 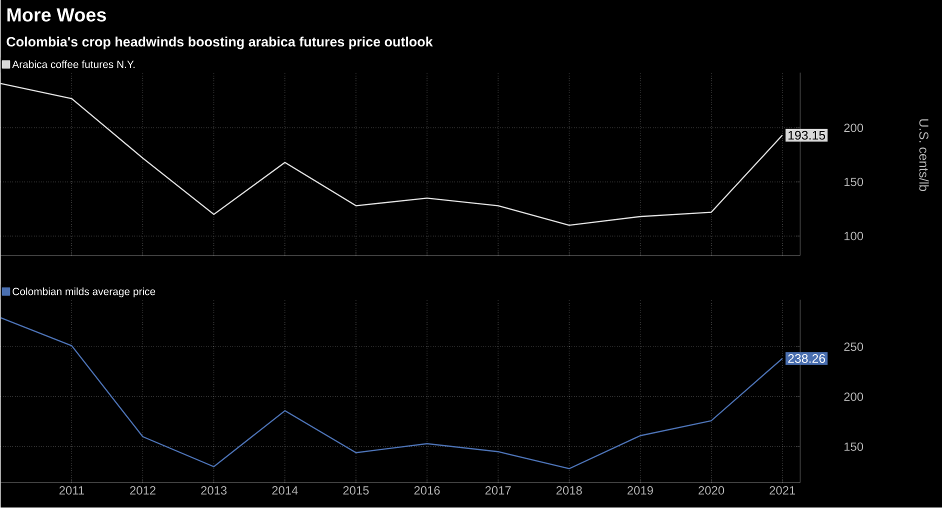 What do you see at coordinates (924, 155) in the screenshot?
I see `y-axis-title: U.S. cents/lb` at bounding box center [924, 155].